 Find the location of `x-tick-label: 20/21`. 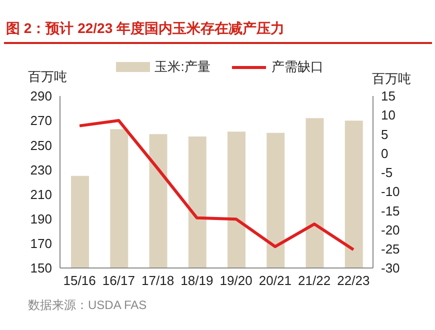

x-tick-label: 20/21 is located at coordinates (275, 280).